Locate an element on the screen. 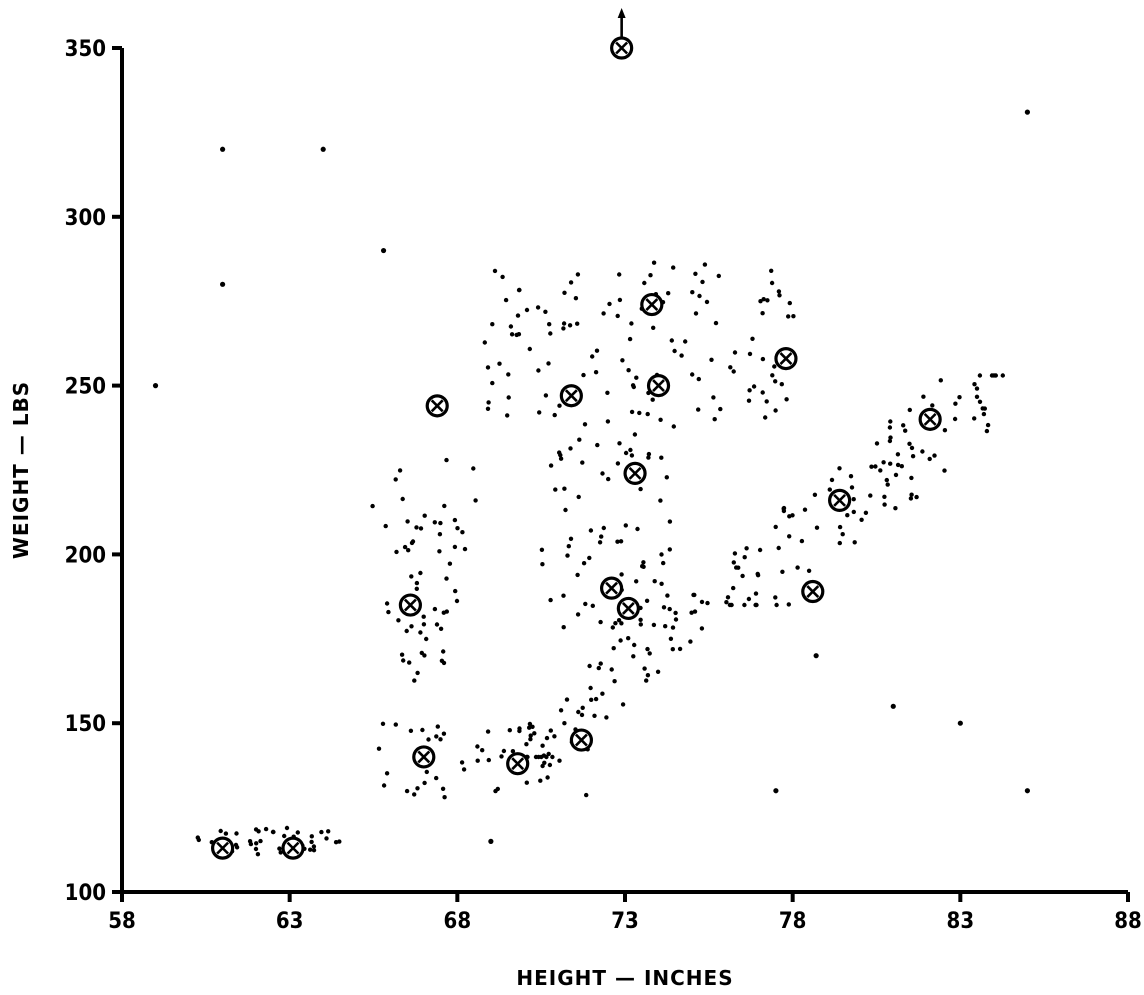 This screenshot has height=995, width=1144. x-tick-label: 68 is located at coordinates (458, 921).